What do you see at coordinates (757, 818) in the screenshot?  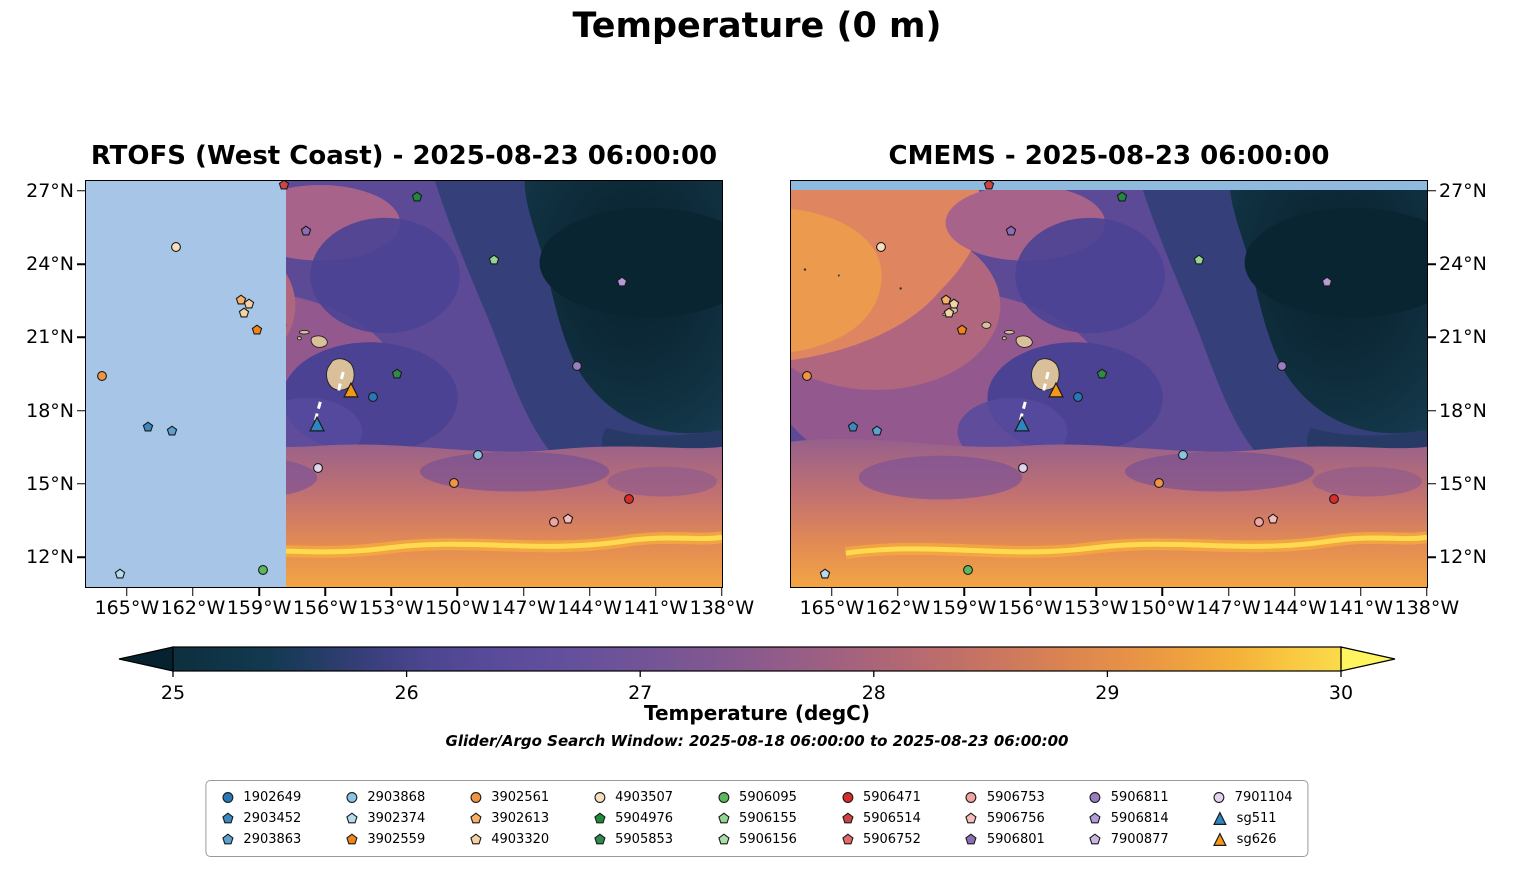 I see `legend-item-5906155: 5906155` at bounding box center [757, 818].